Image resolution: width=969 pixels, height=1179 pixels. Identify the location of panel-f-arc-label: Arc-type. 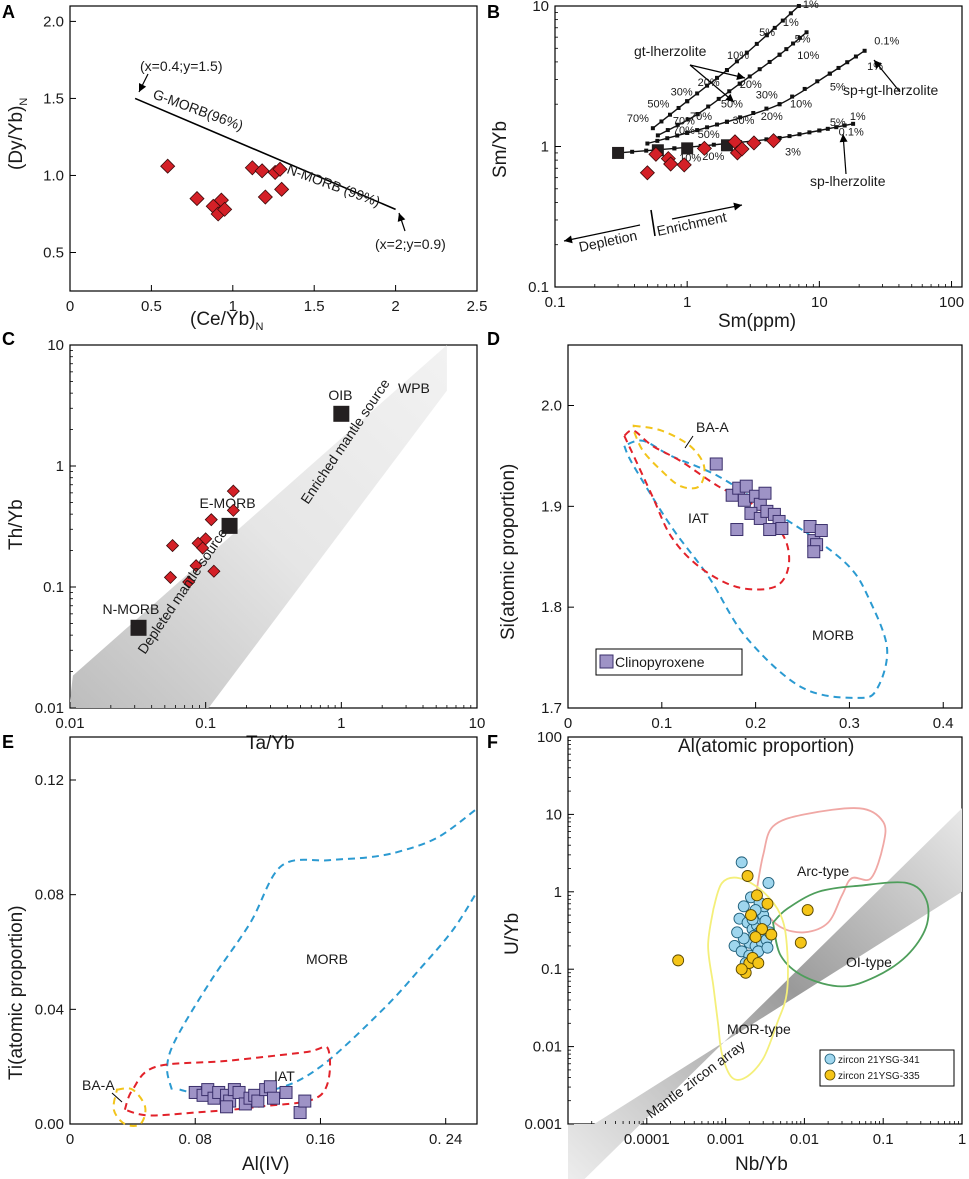
(823, 871).